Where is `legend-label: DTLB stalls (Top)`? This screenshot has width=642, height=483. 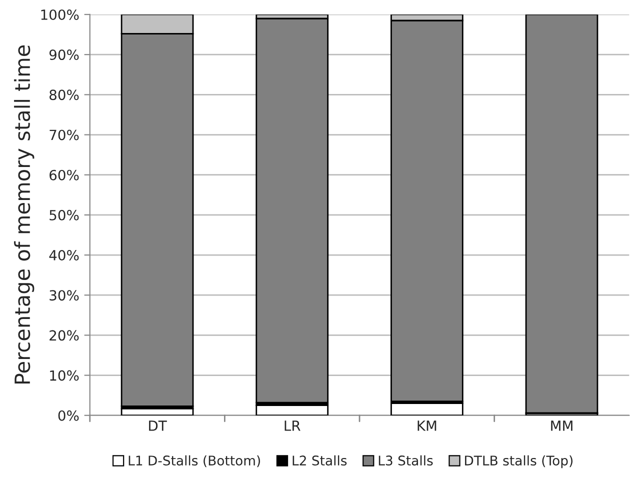
legend-label: DTLB stalls (Top) is located at coordinates (519, 461).